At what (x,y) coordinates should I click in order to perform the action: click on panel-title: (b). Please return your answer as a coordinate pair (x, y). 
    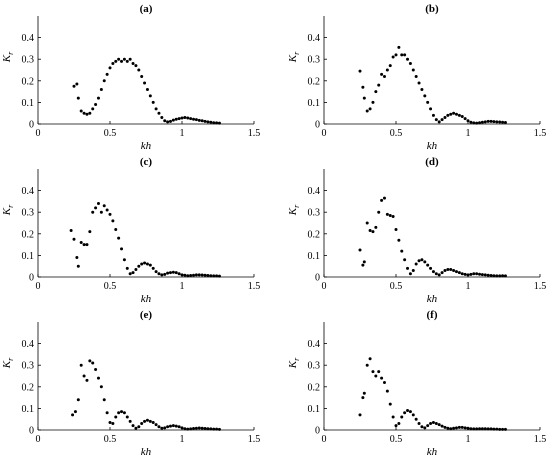
    Looking at the image, I should click on (432, 9).